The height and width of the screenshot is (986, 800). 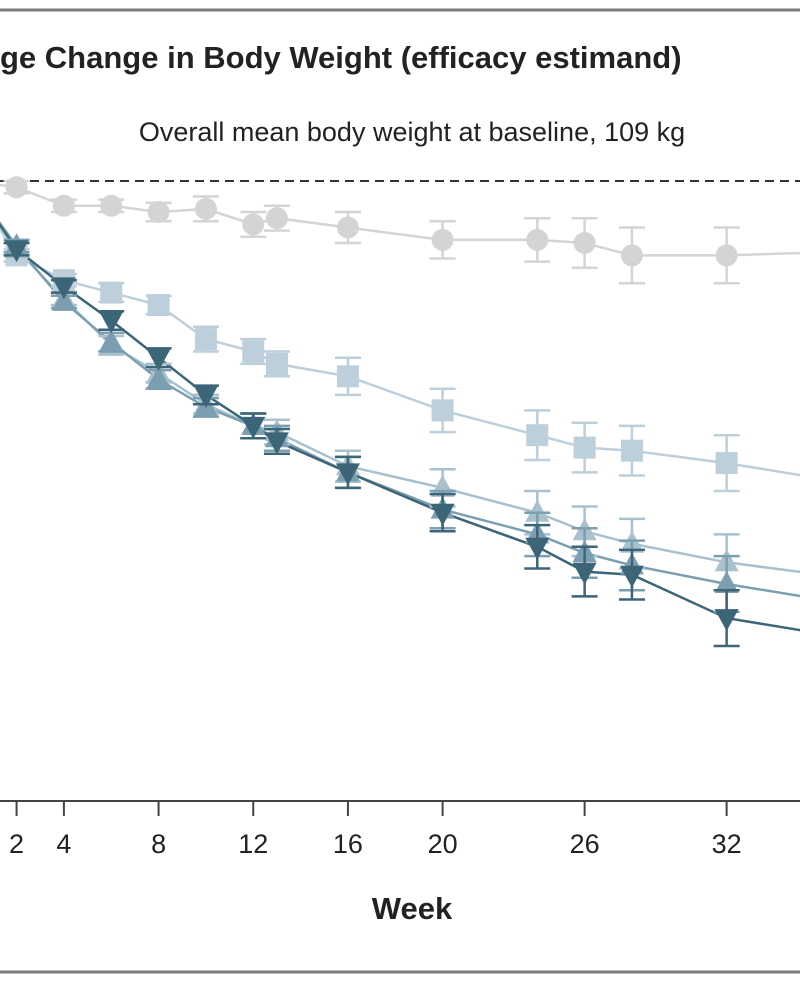 What do you see at coordinates (63, 844) in the screenshot?
I see `x-tick-label: 4` at bounding box center [63, 844].